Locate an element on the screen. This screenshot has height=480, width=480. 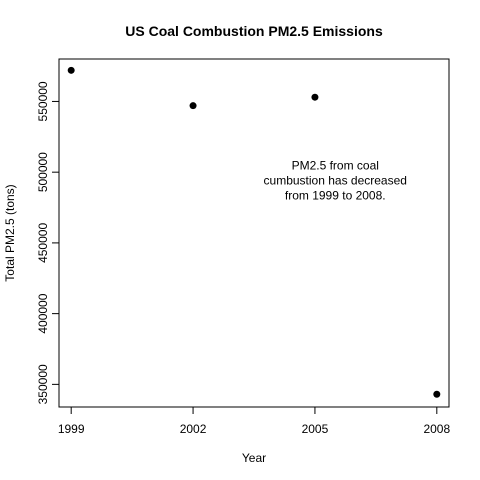
x-tick-label: 2008 is located at coordinates (436, 429).